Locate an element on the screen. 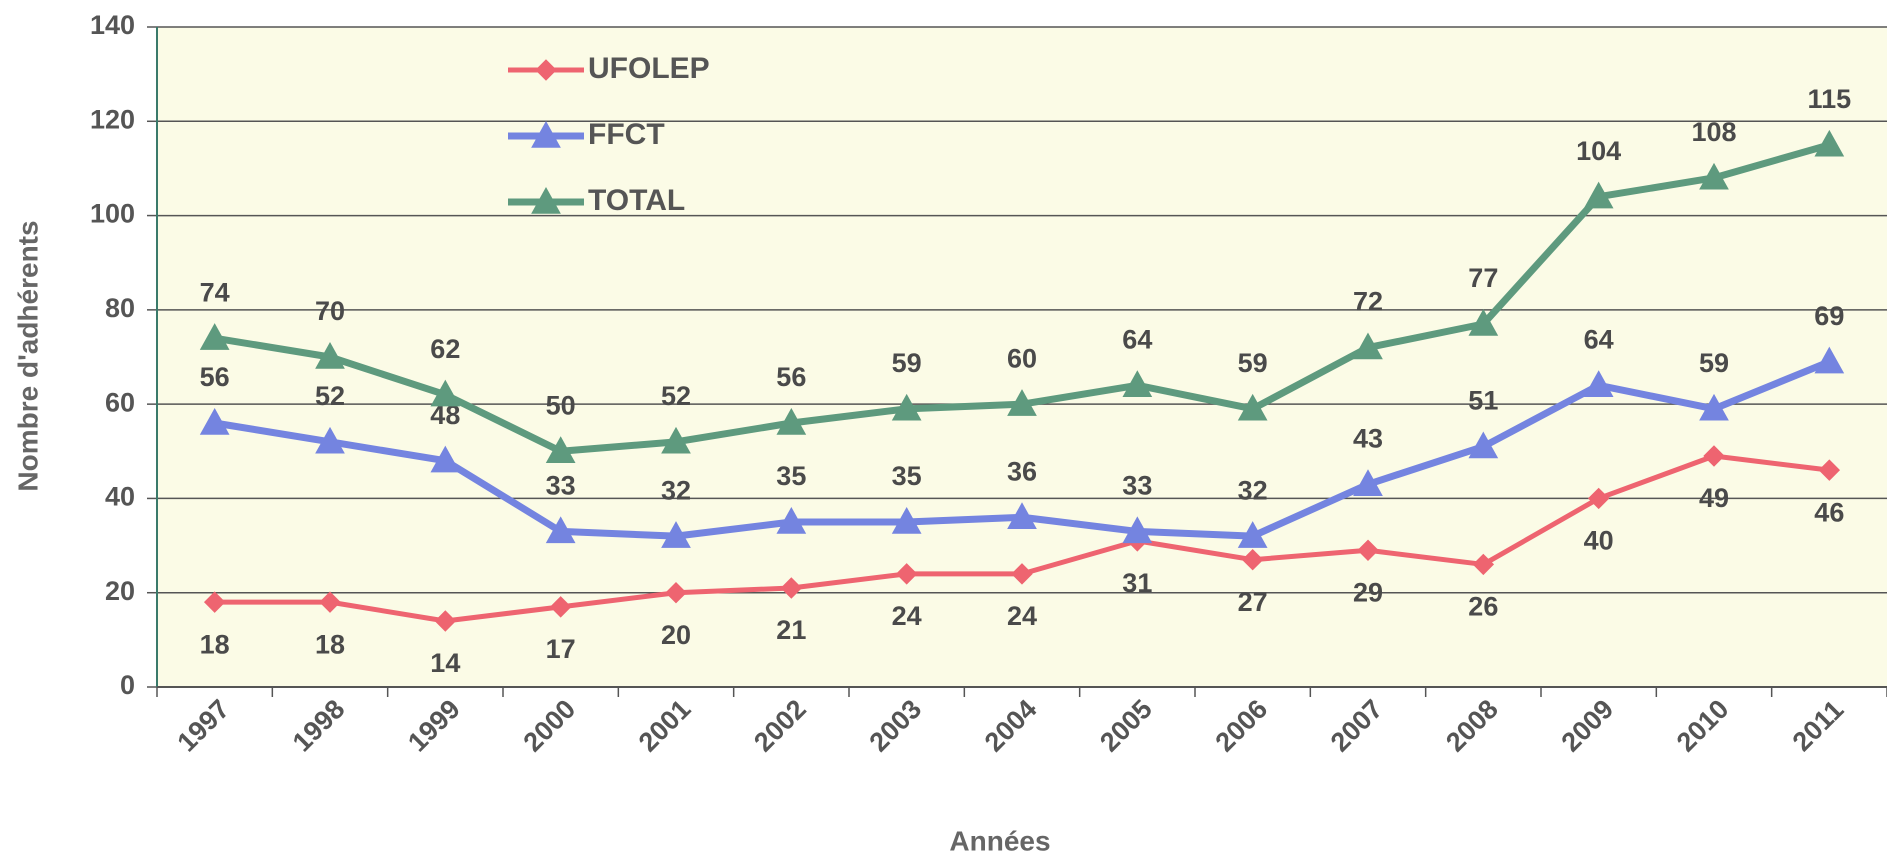 This screenshot has width=1887, height=859. data-label: 29 is located at coordinates (1368, 592).